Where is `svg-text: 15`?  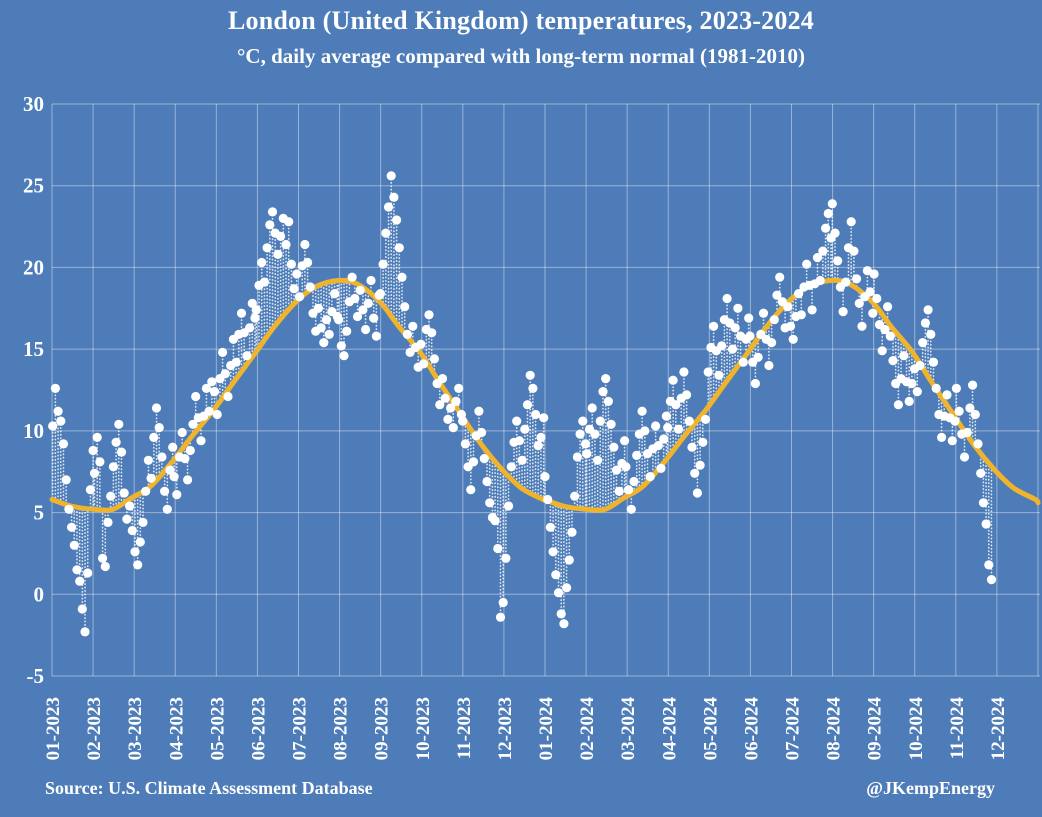 svg-text: 15 is located at coordinates (33, 349).